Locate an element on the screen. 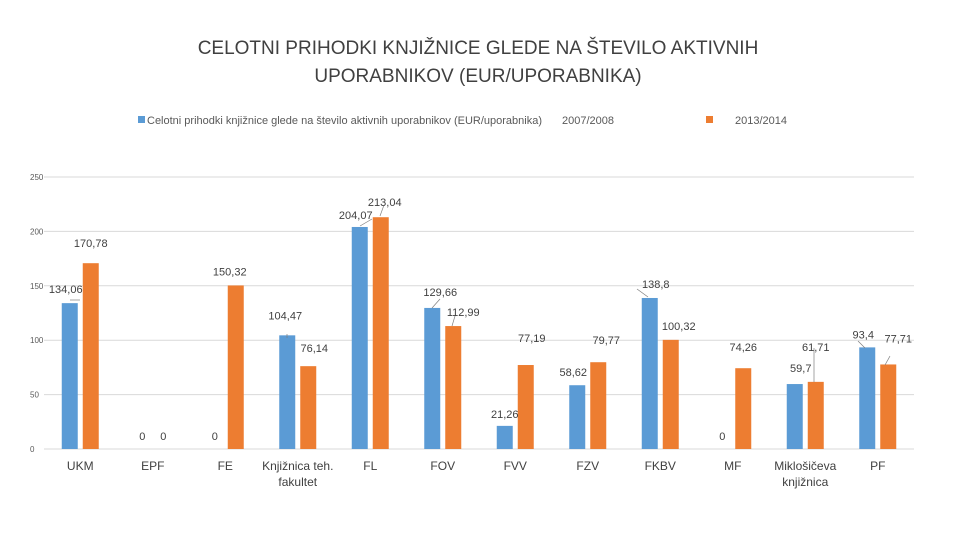  data-label: 77,71 is located at coordinates (898, 339).